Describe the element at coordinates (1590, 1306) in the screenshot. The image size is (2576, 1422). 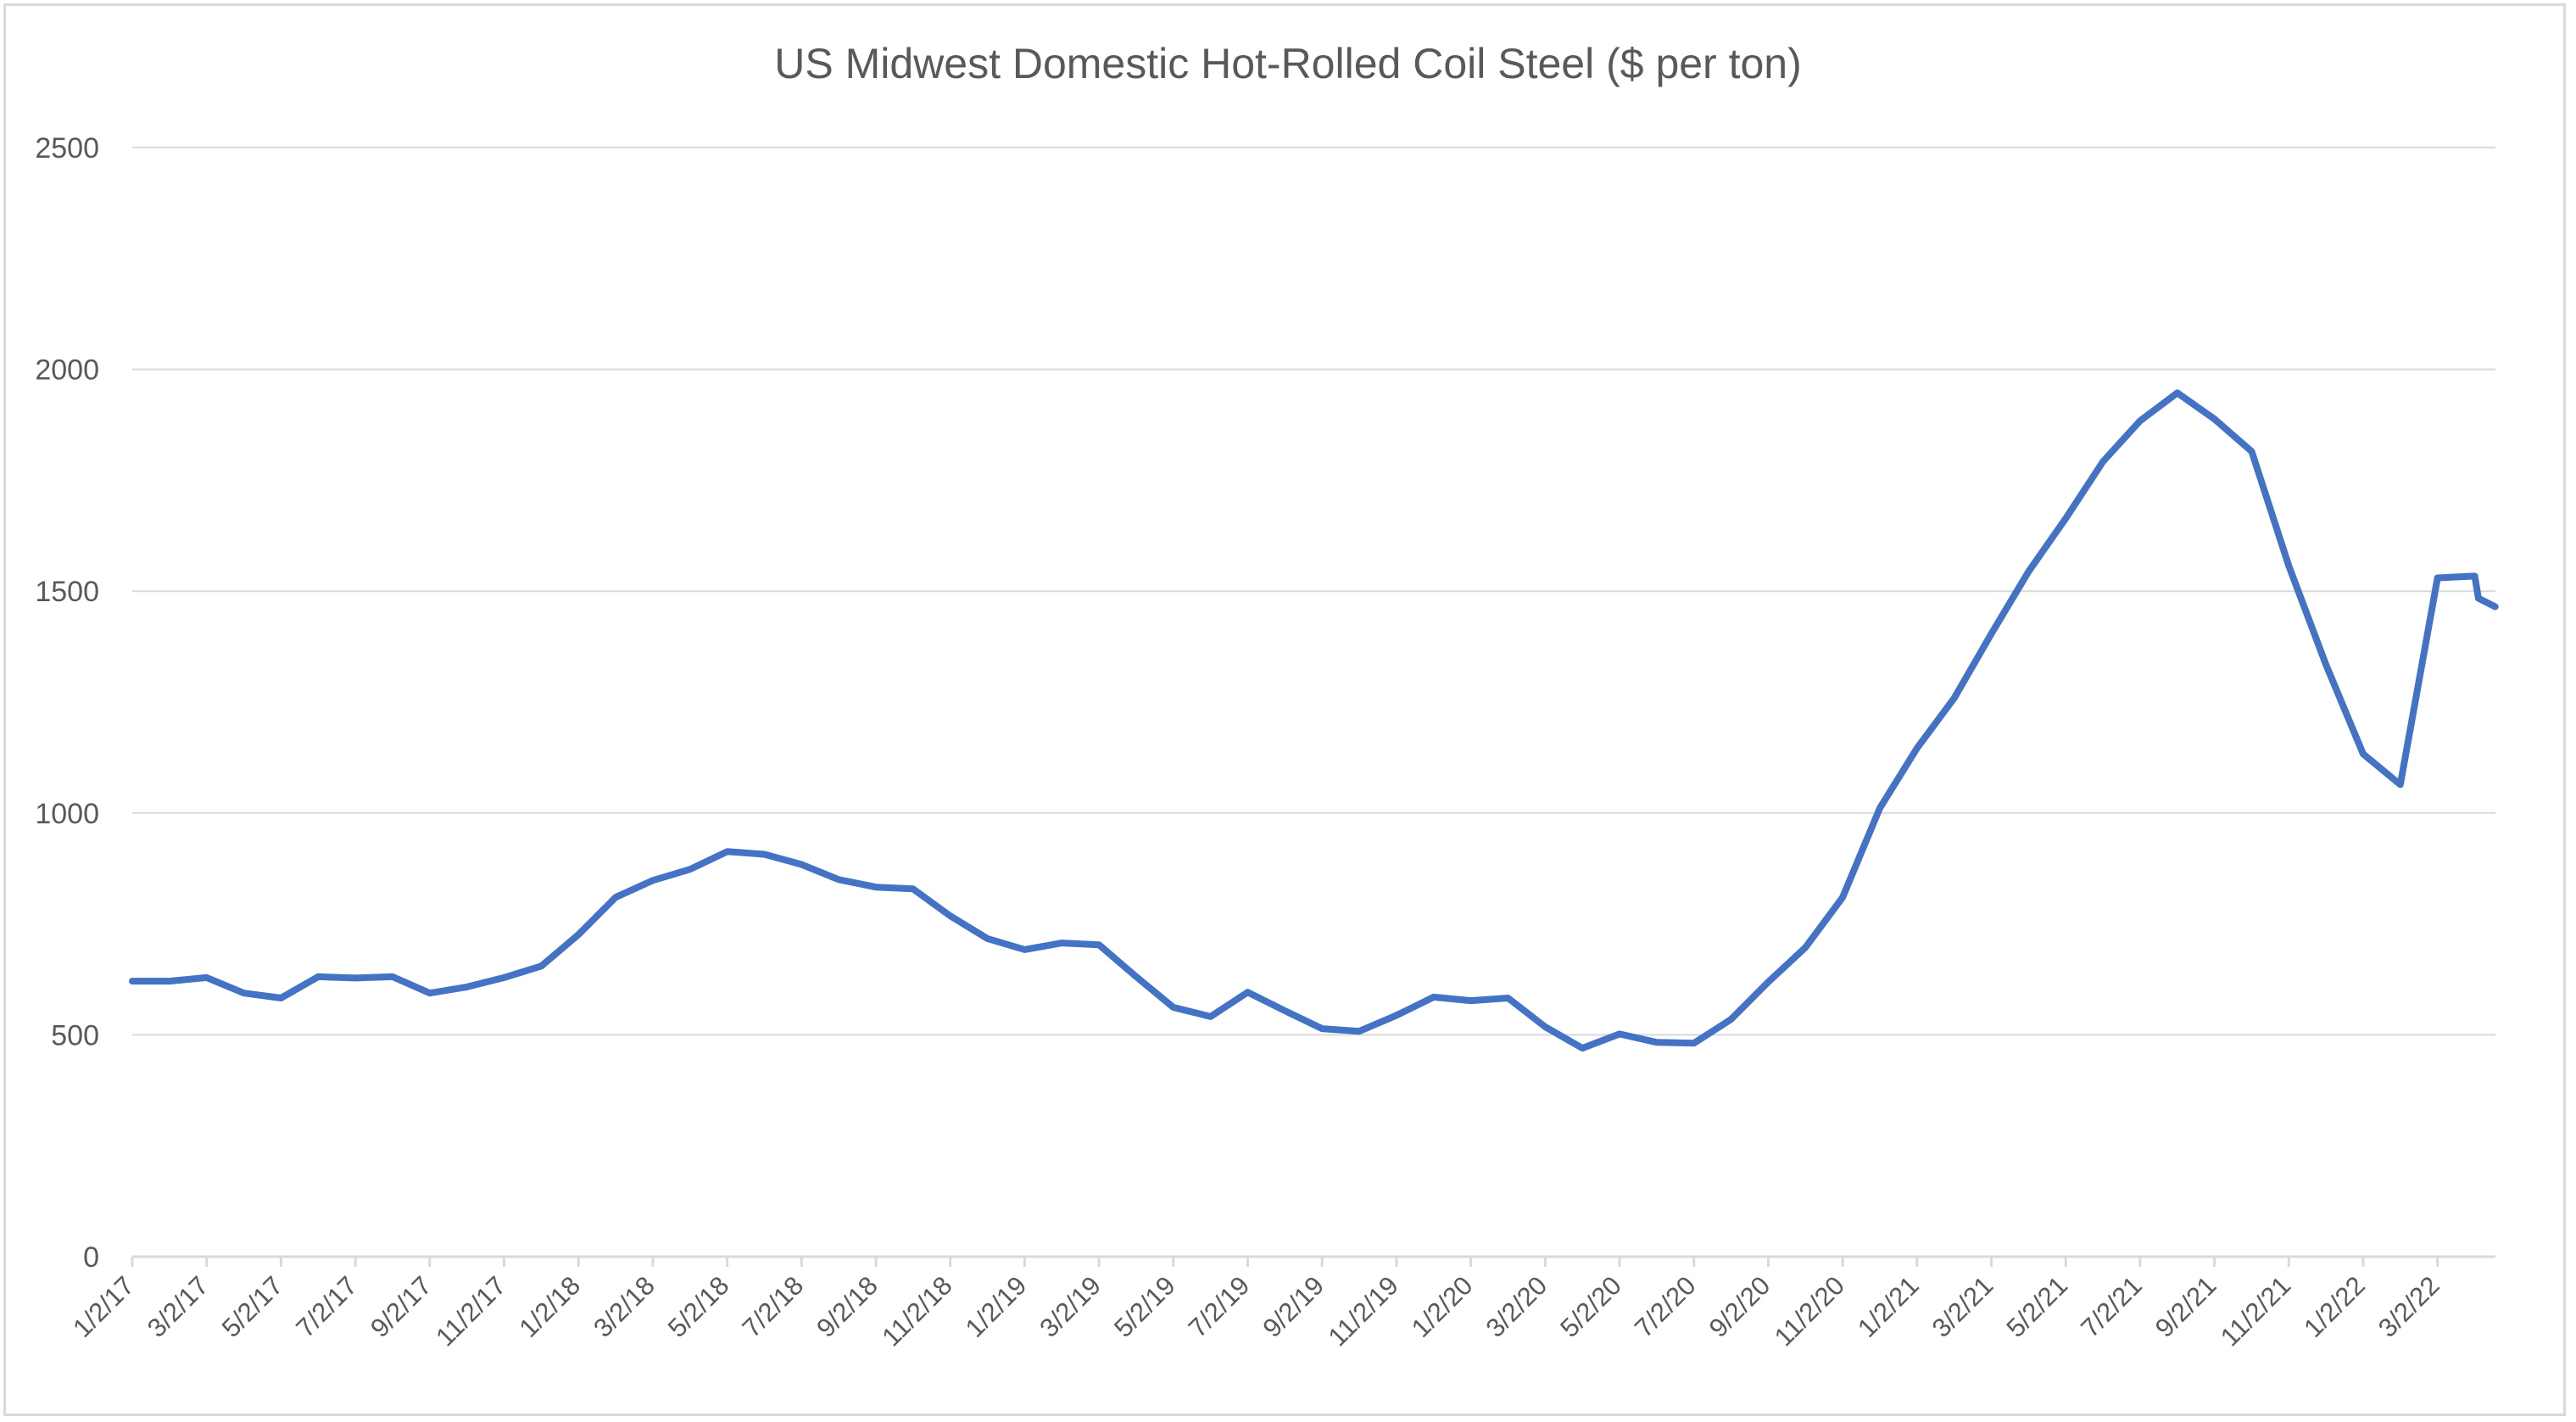
I see `x-tick-label: 5/2/20` at that location.